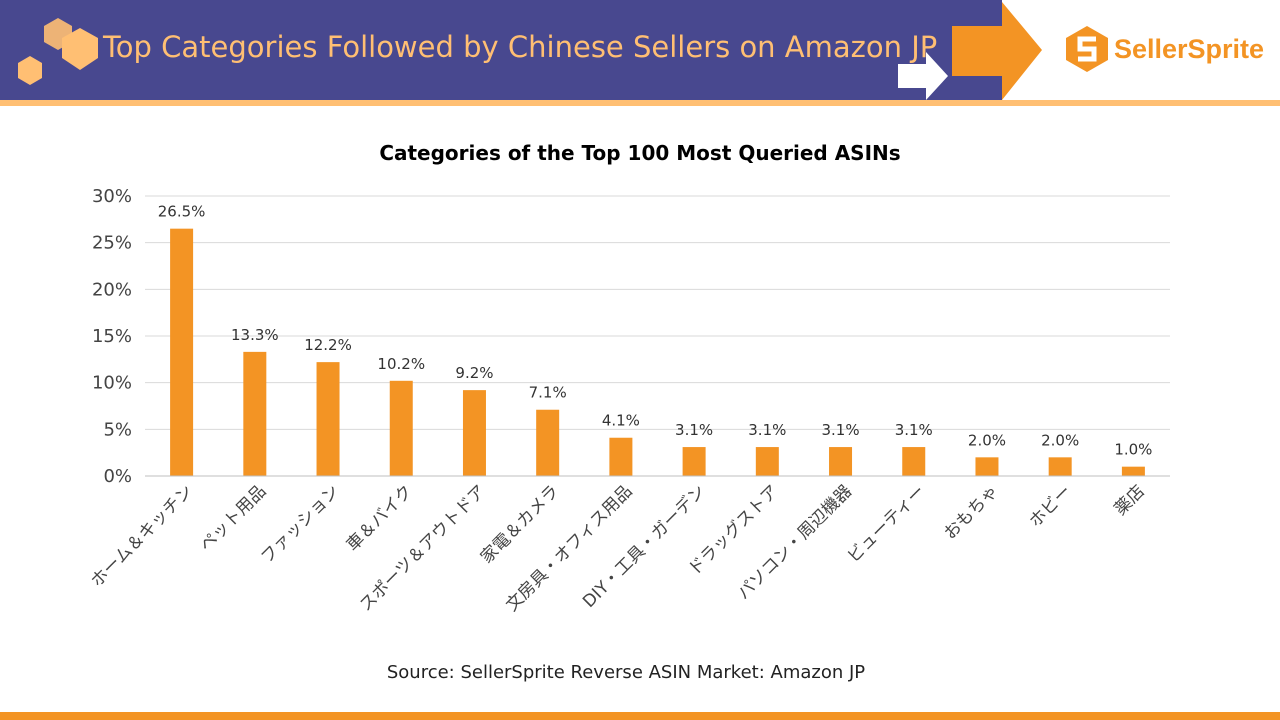 This screenshot has height=720, width=1280. What do you see at coordinates (1051, 506) in the screenshot?
I see `x-tick-label: ホビー` at bounding box center [1051, 506].